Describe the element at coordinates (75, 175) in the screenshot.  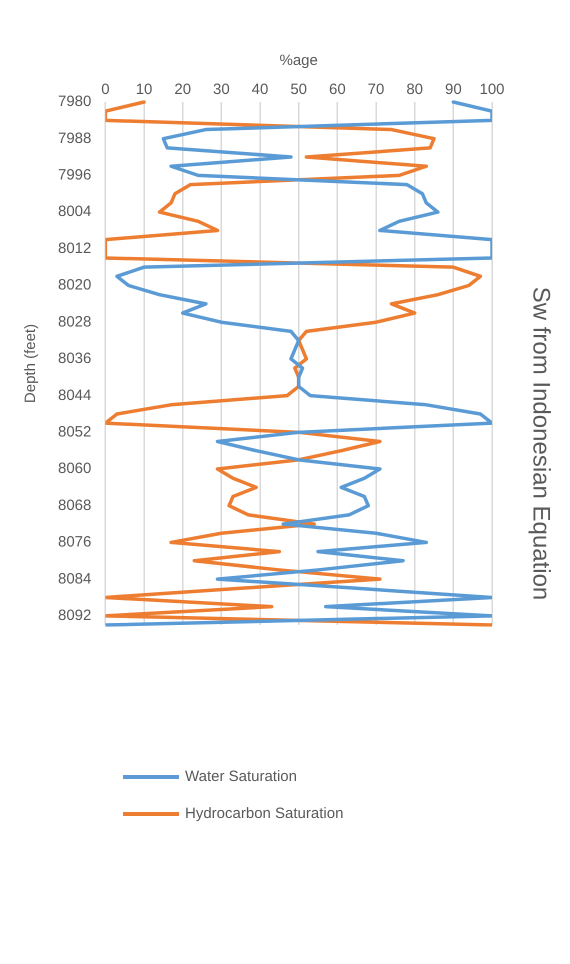
I see `y-tick-label: 7996` at that location.